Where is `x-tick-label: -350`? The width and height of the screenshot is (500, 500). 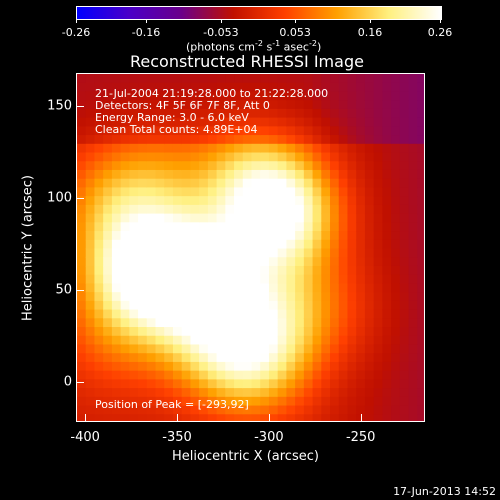 x-tick-label: -350 is located at coordinates (177, 437).